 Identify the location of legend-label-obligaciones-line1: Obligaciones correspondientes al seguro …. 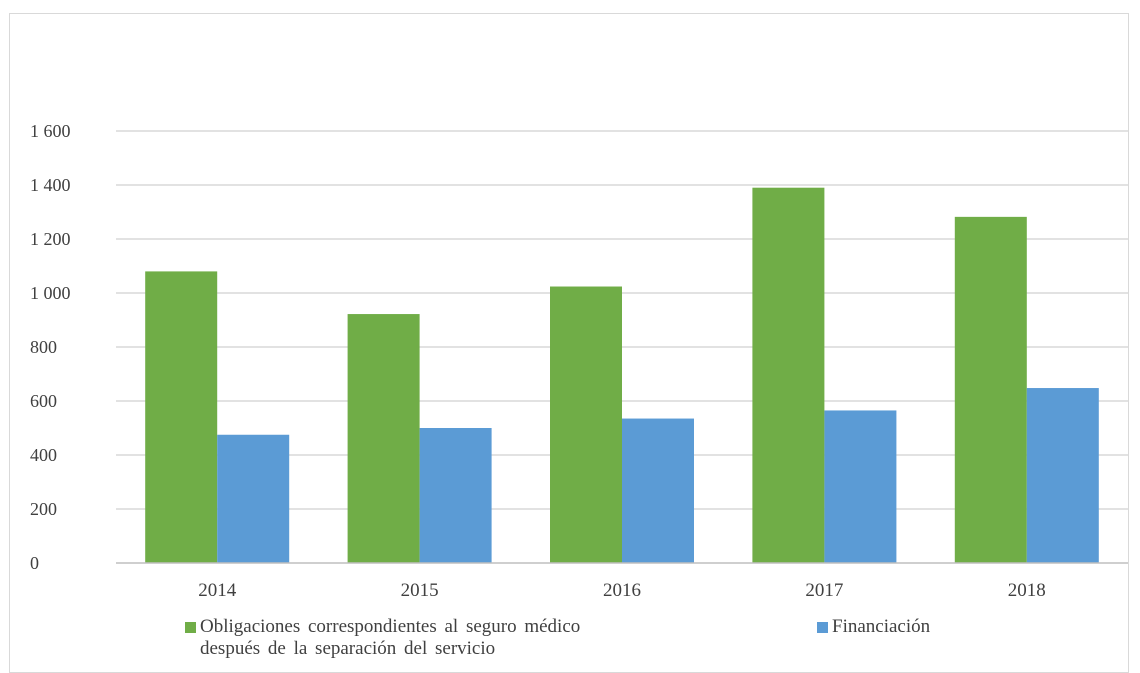
(390, 626).